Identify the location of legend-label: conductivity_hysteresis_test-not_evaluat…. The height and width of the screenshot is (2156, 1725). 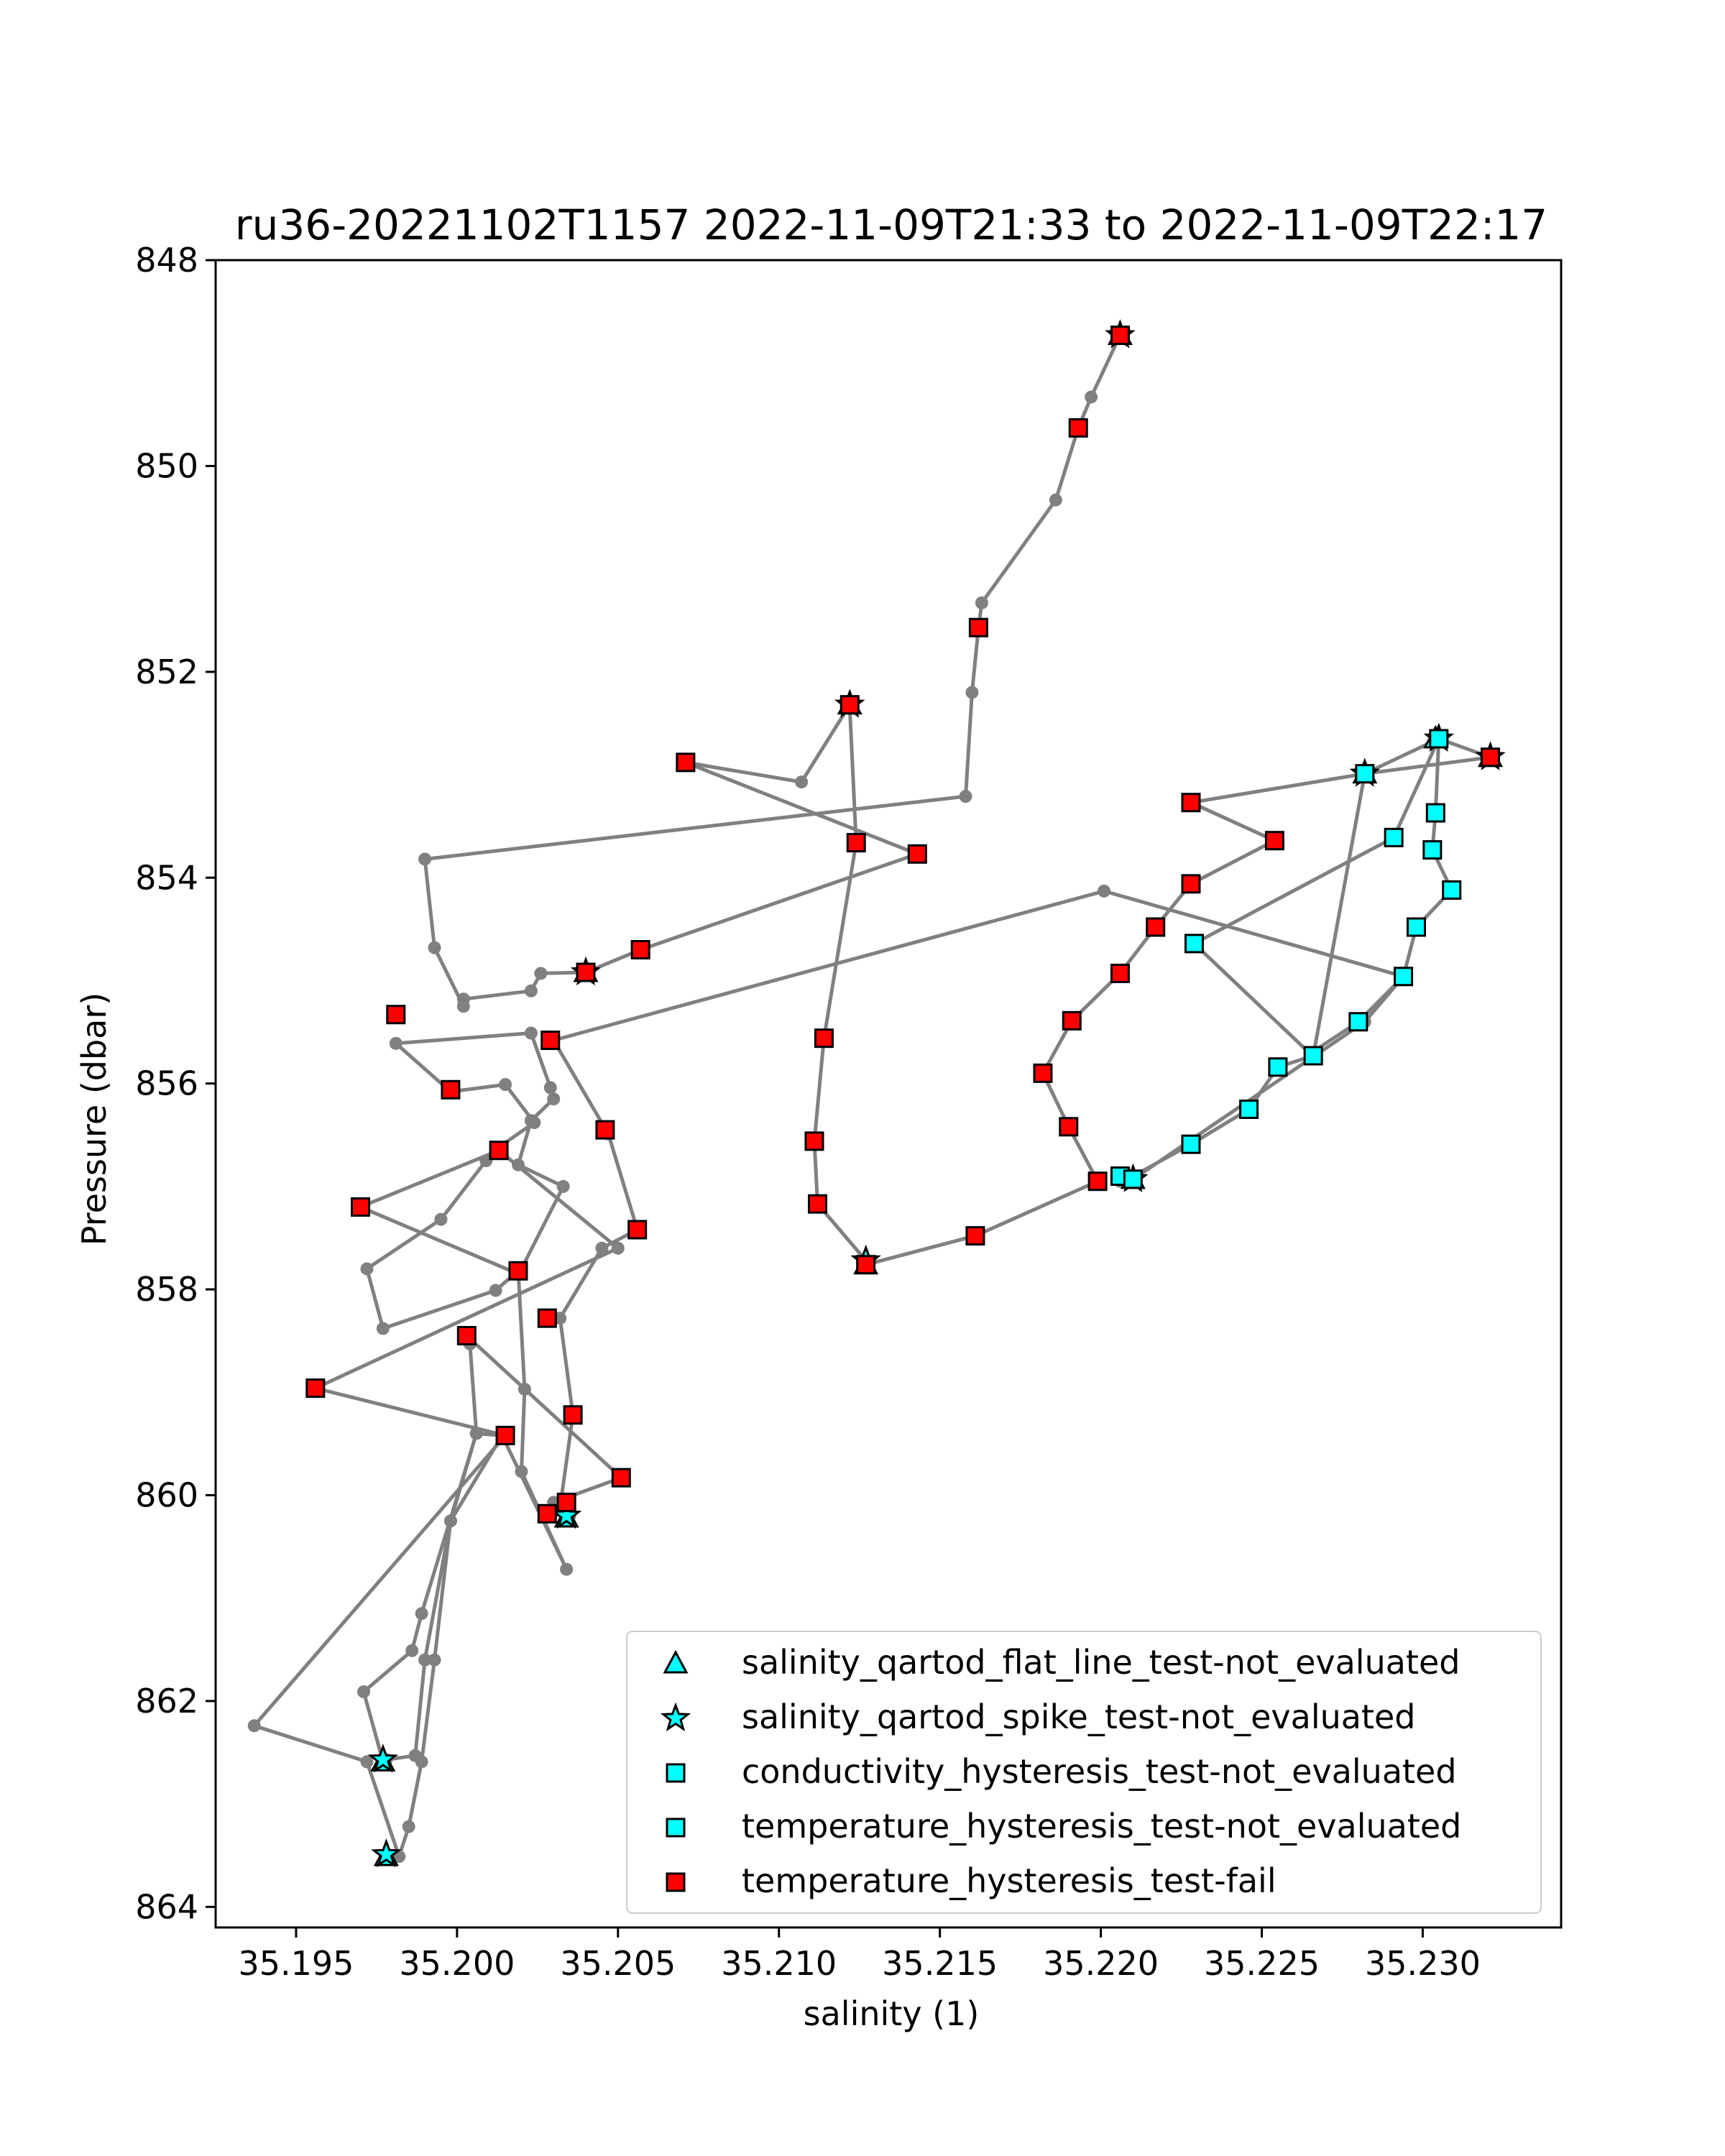
(1099, 1772).